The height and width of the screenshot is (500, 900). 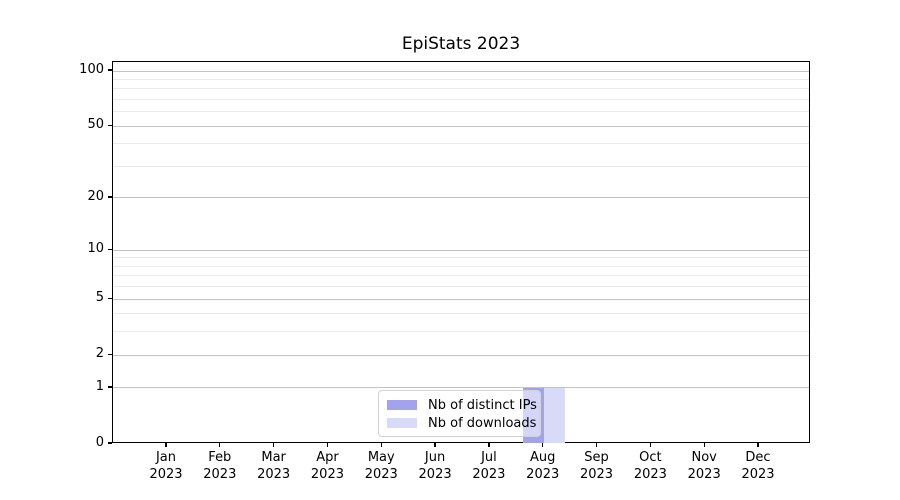 What do you see at coordinates (543, 466) in the screenshot?
I see `x-tick-label: Aug 2023` at bounding box center [543, 466].